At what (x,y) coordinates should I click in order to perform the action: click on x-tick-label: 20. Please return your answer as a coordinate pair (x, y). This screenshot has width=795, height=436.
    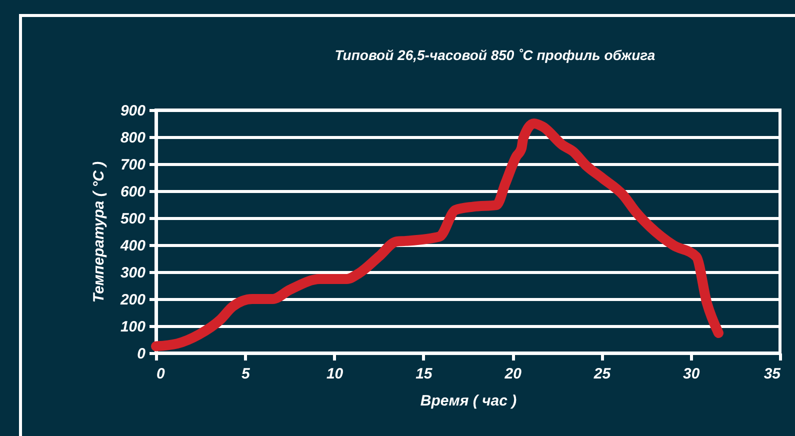
    Looking at the image, I should click on (513, 374).